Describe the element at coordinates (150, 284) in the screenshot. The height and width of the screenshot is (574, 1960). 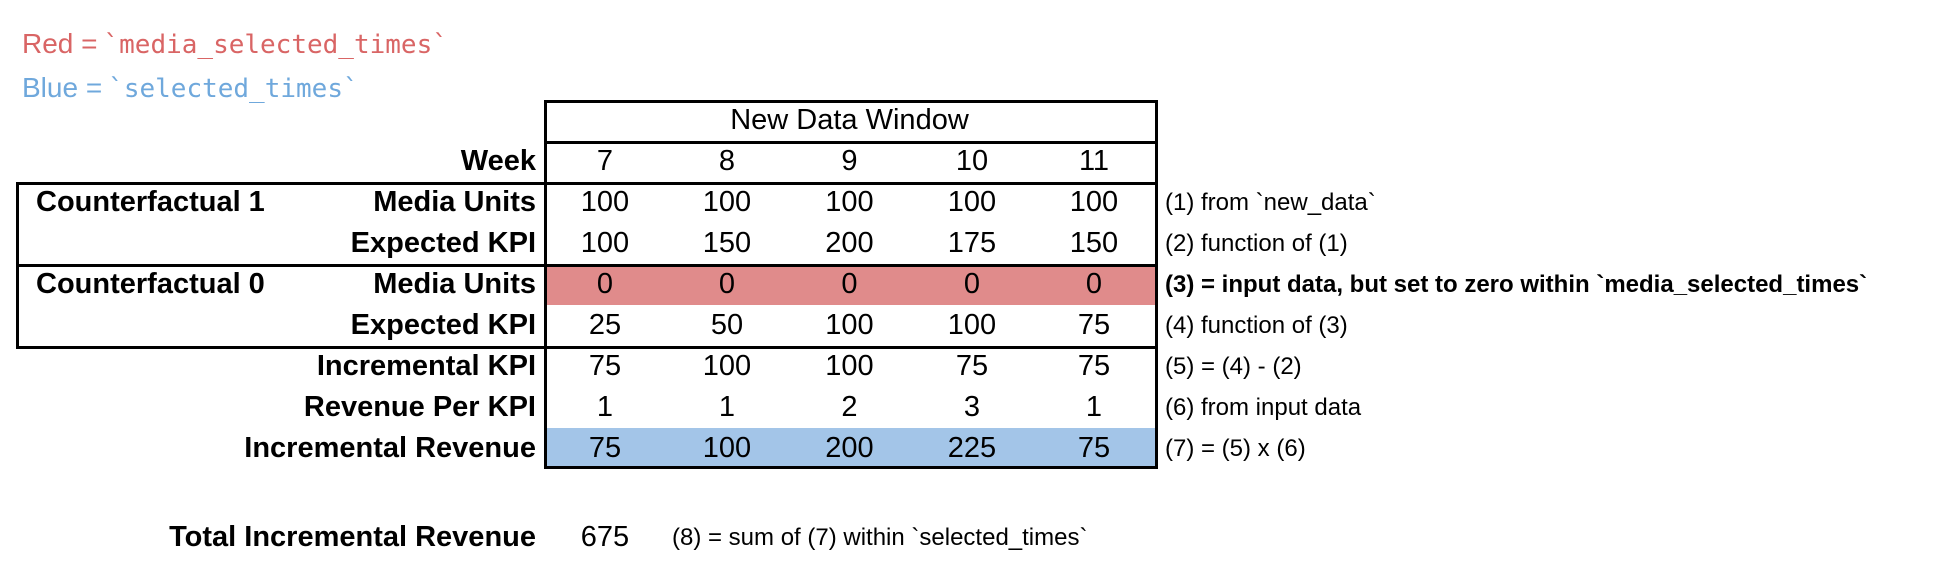
I see `group-label: Counterfactual 0` at that location.